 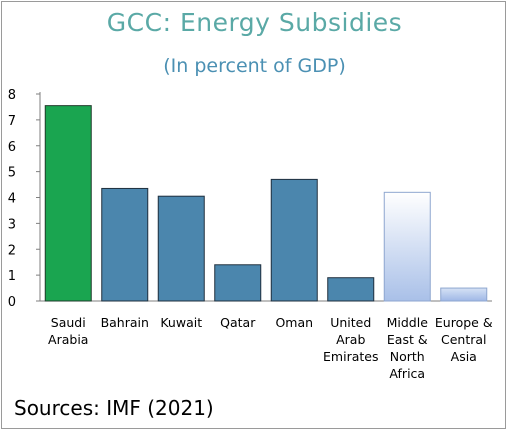 What do you see at coordinates (12, 147) in the screenshot?
I see `y-tick-label: 6` at bounding box center [12, 147].